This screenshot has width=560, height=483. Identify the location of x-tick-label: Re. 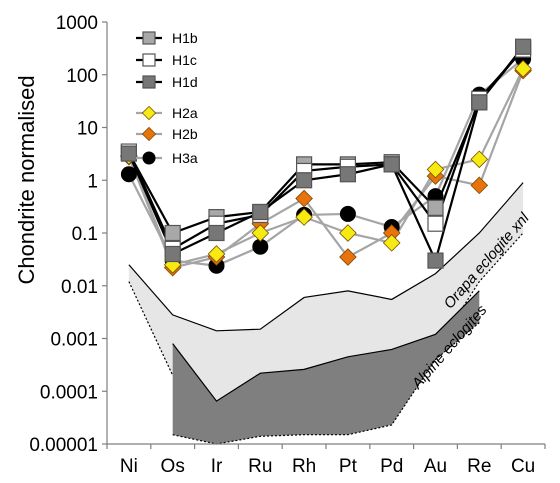
(479, 466).